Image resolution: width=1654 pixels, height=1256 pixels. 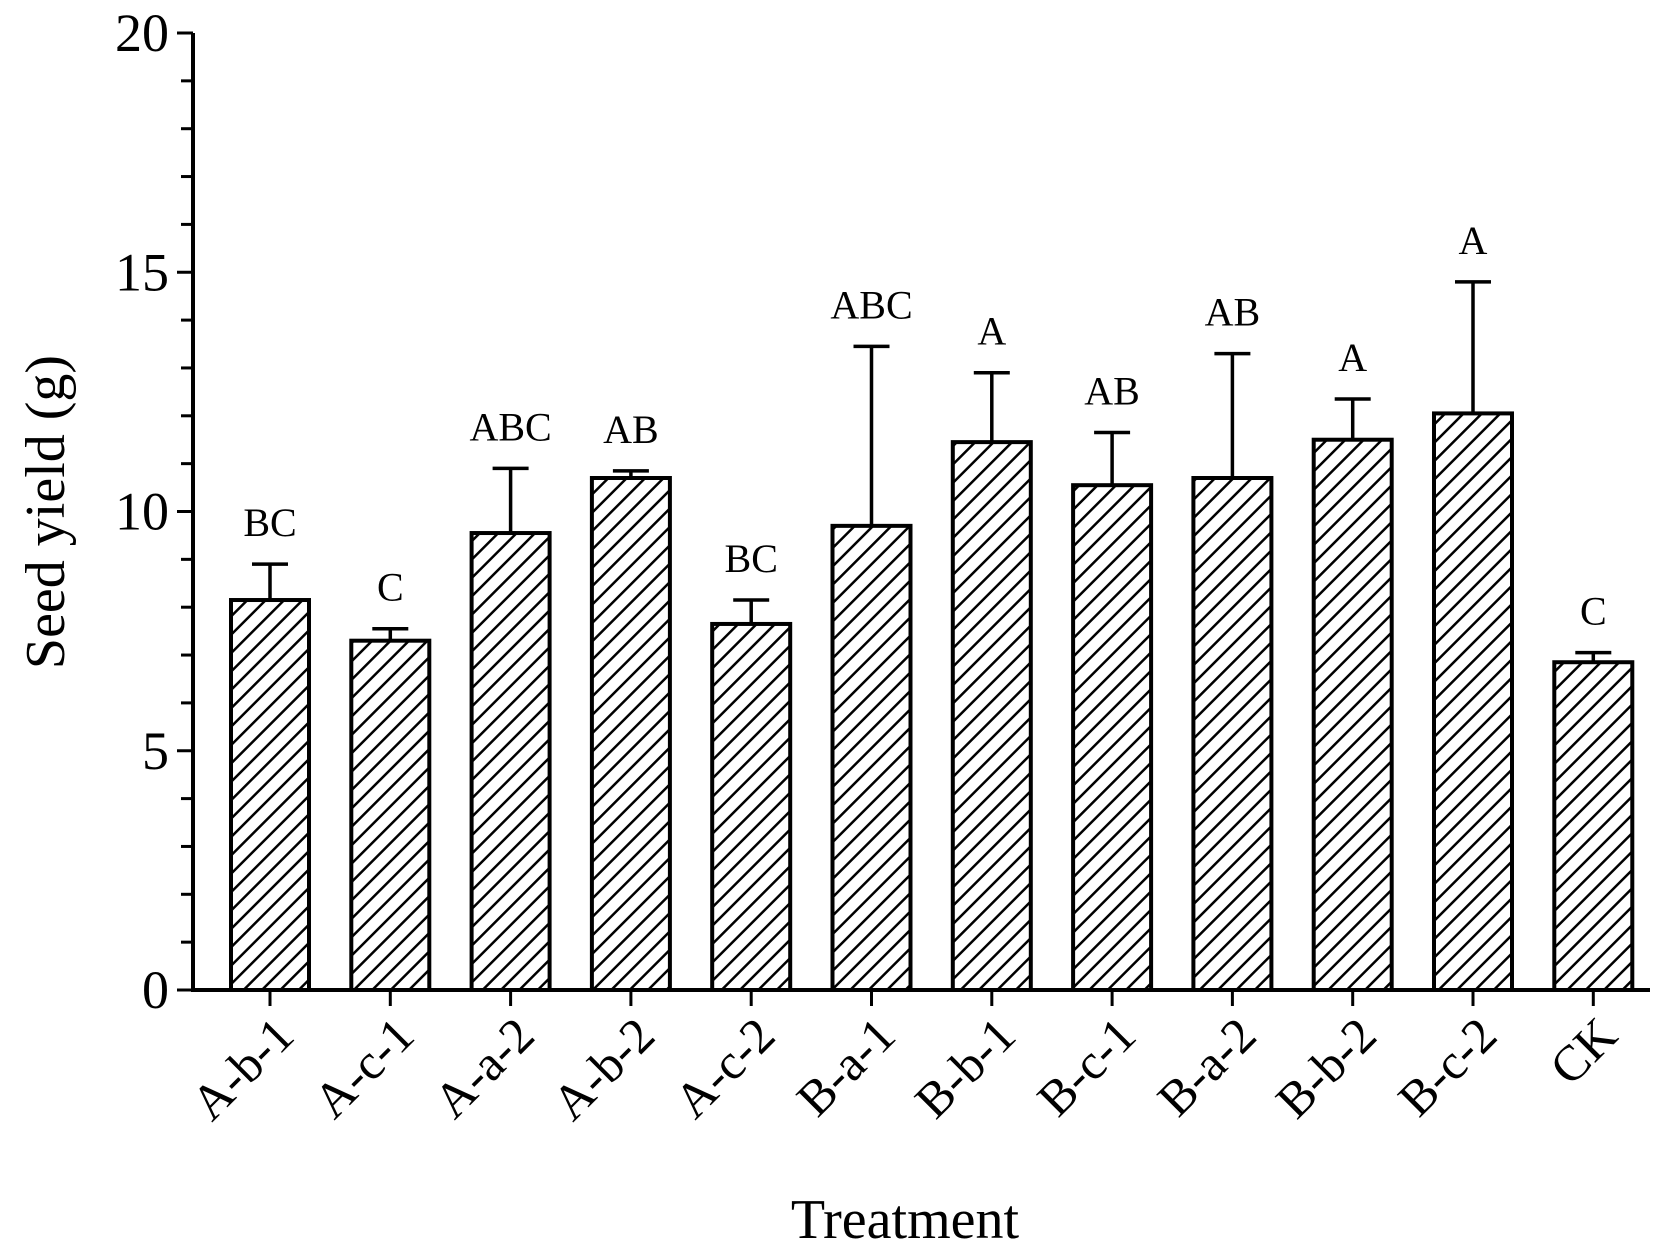 I want to click on y-axis-title: Seed yield (g), so click(x=46, y=512).